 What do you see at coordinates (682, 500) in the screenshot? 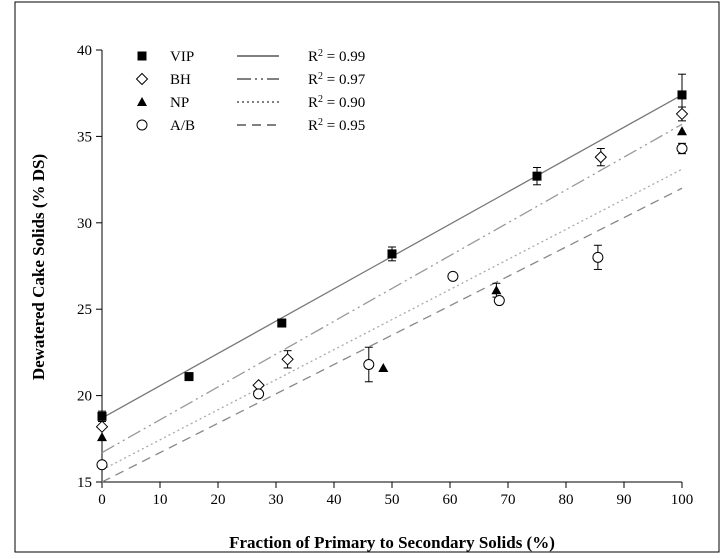
I see `x-tick-label: 100` at bounding box center [682, 500].